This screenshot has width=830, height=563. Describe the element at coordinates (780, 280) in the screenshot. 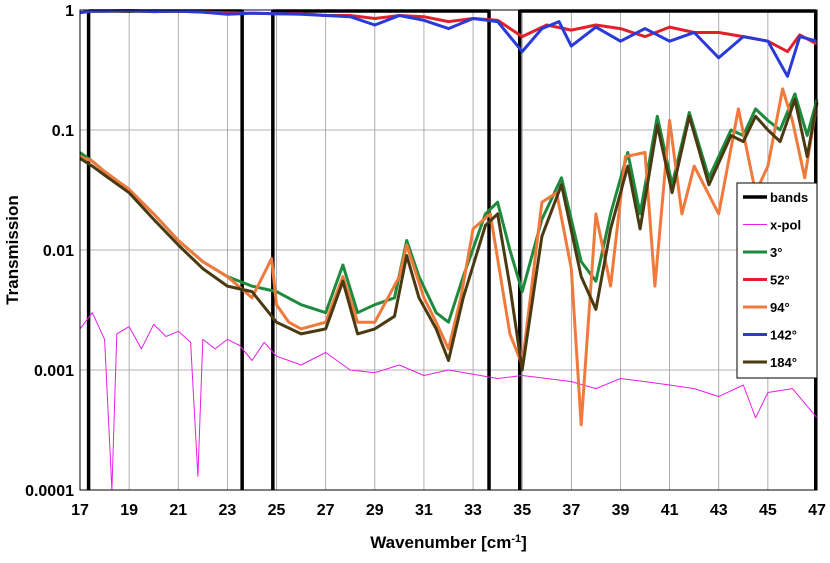

I see `legend-label: 52°` at that location.